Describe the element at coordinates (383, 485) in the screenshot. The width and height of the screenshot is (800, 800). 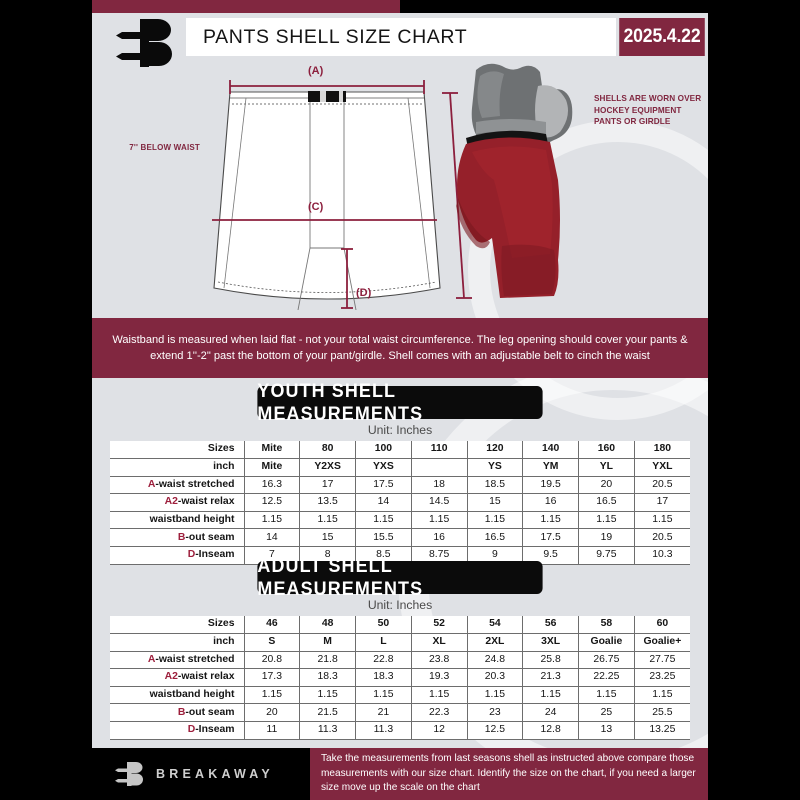
I see `table-cell: 17.5` at that location.